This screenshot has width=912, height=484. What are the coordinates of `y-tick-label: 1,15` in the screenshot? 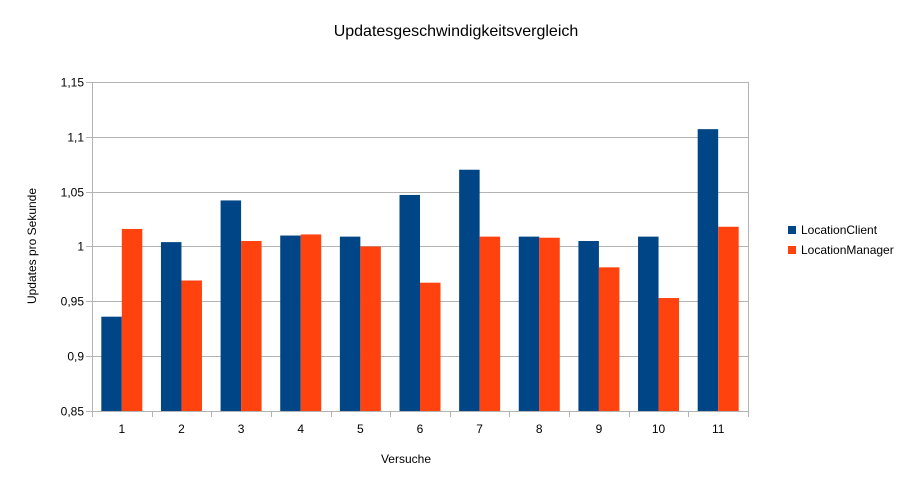 It's located at (73, 83).